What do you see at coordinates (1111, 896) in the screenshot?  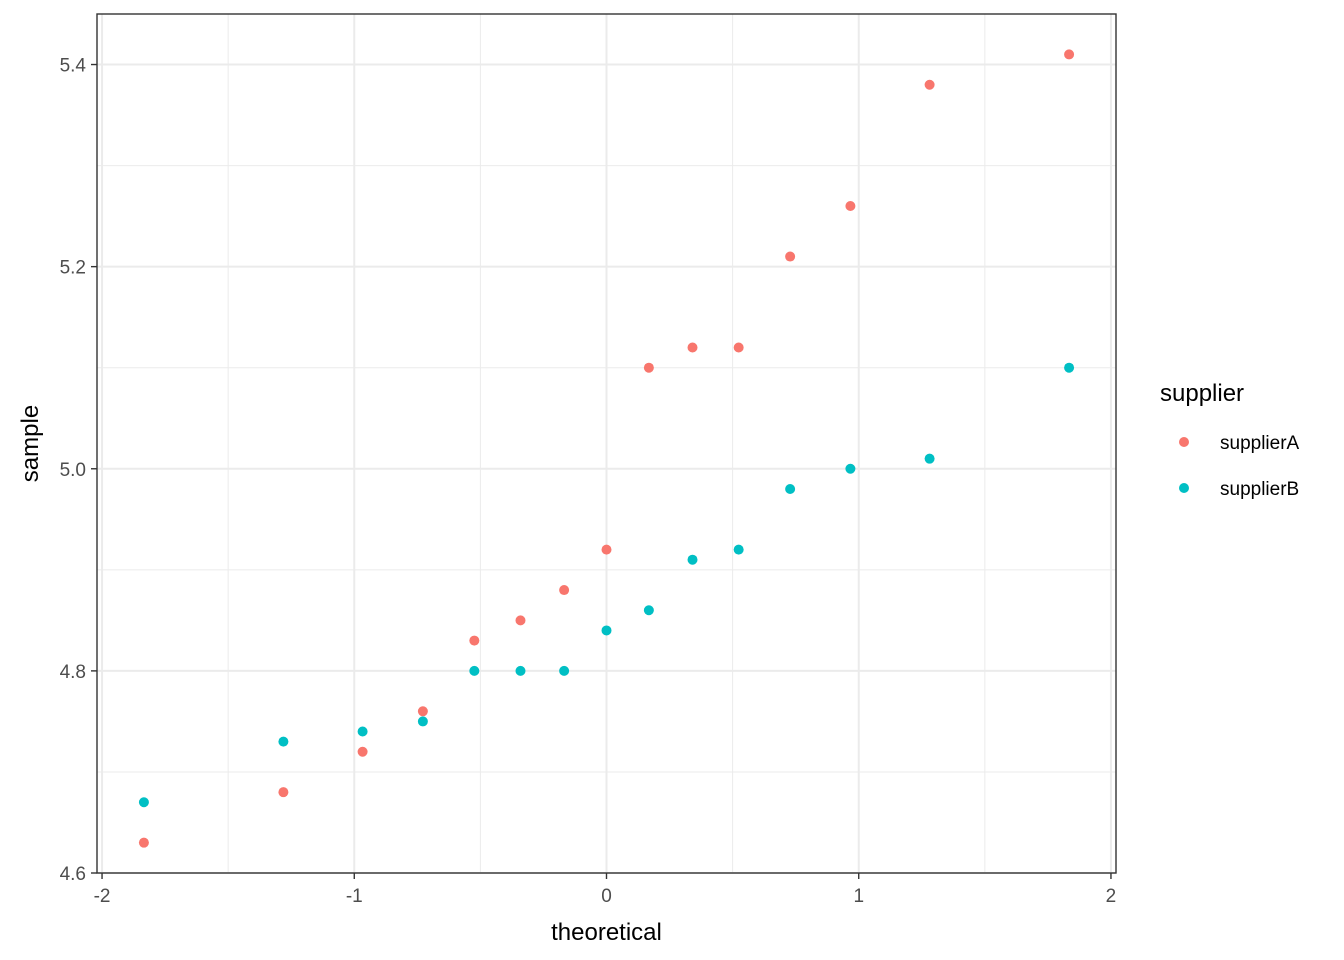 I see `x-tick-label: 2` at bounding box center [1111, 896].